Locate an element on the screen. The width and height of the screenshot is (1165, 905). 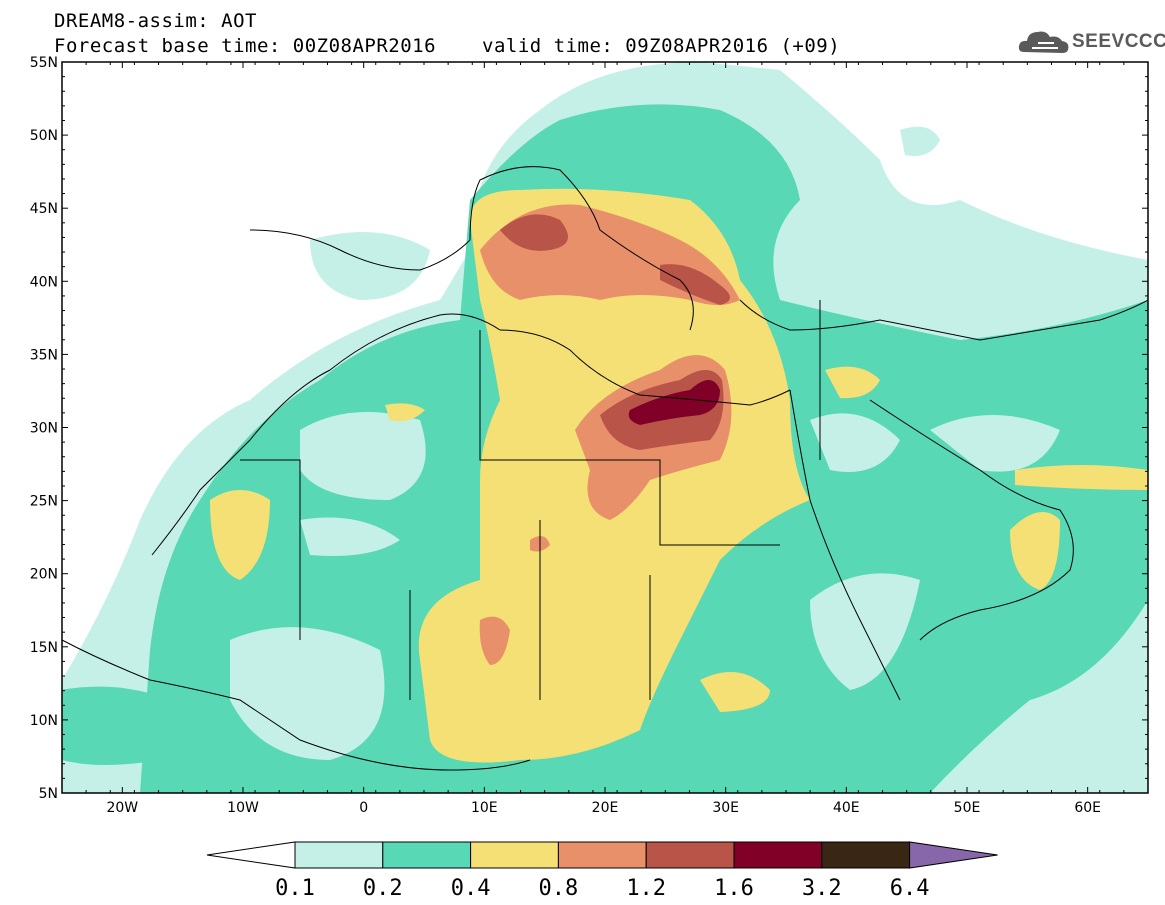
lon-tick-label: 50E is located at coordinates (967, 808).